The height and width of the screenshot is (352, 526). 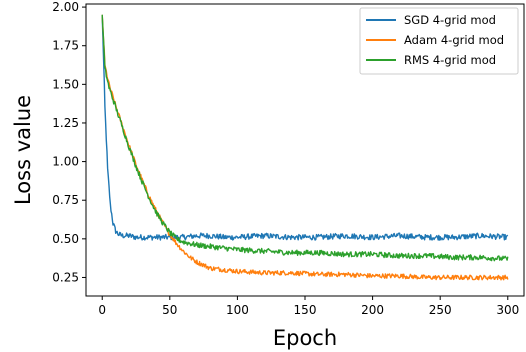 I want to click on x-axis-label: Epoch, so click(x=305, y=338).